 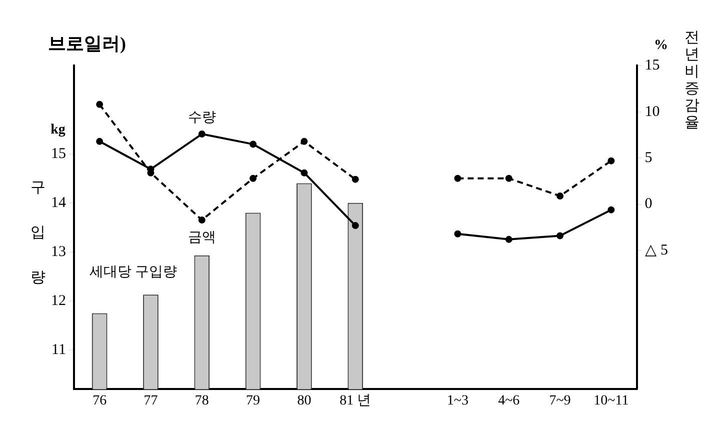 What do you see at coordinates (202, 118) in the screenshot?
I see `series-label: 수량` at bounding box center [202, 118].